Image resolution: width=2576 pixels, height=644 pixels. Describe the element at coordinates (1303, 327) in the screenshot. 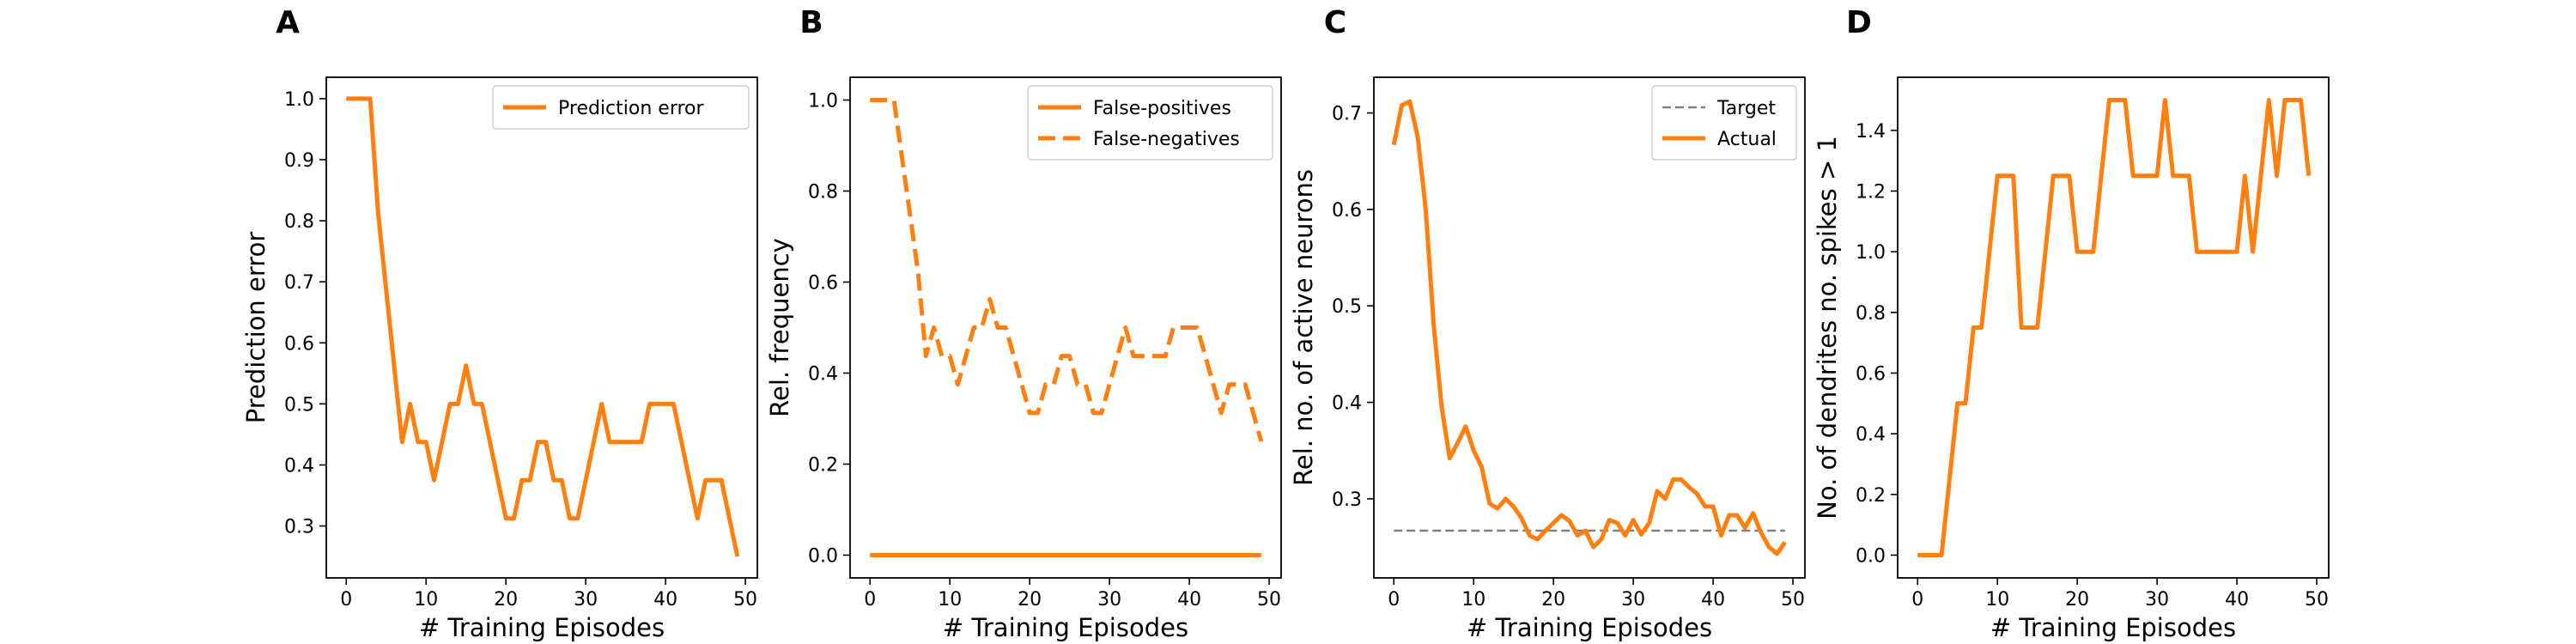

I see `y-axis-label: Rel. no. of active neurons` at that location.